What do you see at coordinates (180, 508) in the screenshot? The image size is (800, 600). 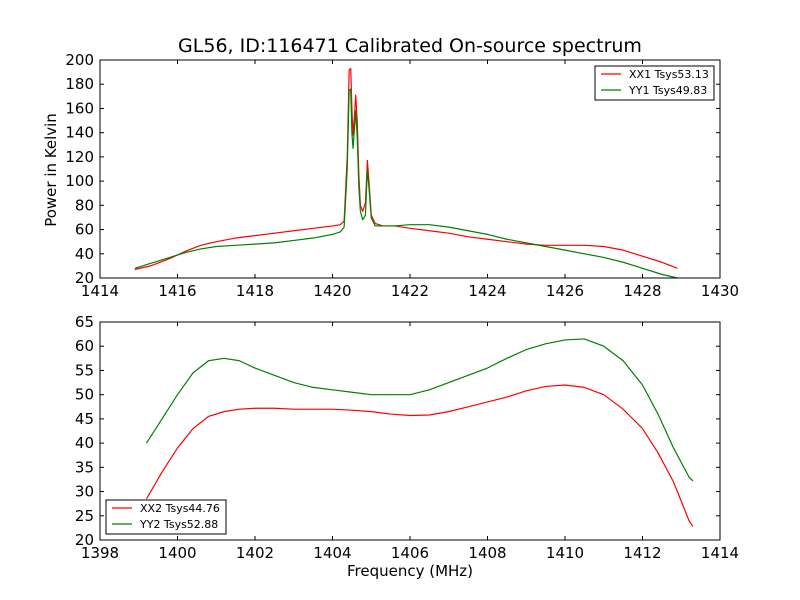 I see `bottom-legend-label-xx2: XX2 Tsys44.76` at bounding box center [180, 508].